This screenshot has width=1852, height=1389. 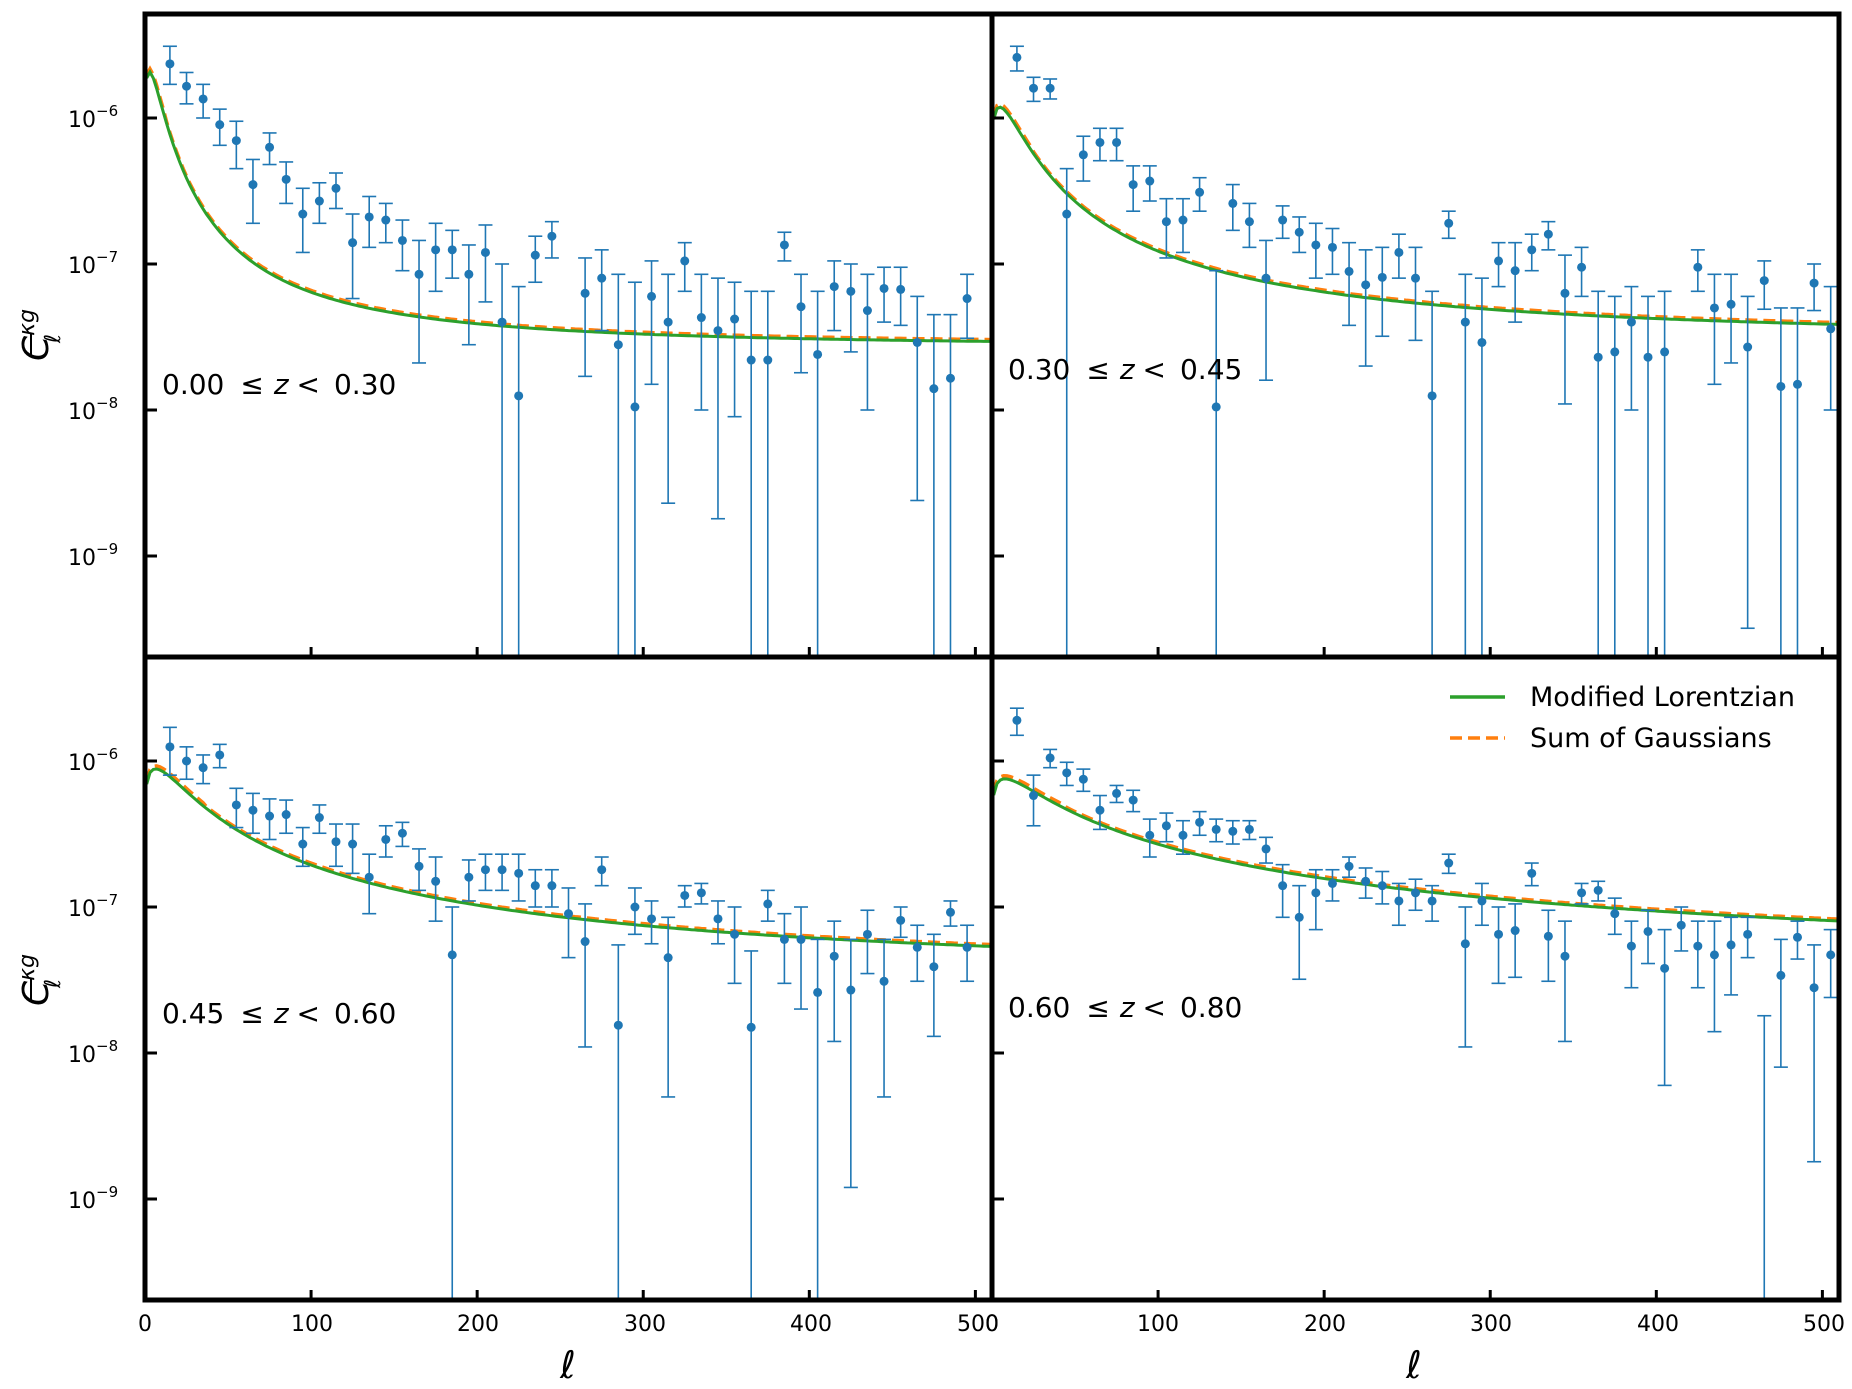 What do you see at coordinates (193, 384) in the screenshot?
I see `panel-label-low: 0.00` at bounding box center [193, 384].